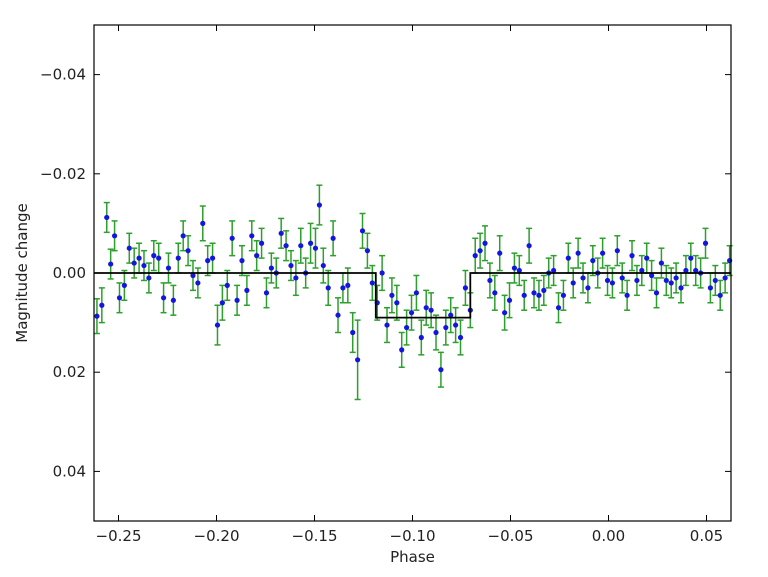  What do you see at coordinates (412, 557) in the screenshot?
I see `x-axis-title: Phase` at bounding box center [412, 557].